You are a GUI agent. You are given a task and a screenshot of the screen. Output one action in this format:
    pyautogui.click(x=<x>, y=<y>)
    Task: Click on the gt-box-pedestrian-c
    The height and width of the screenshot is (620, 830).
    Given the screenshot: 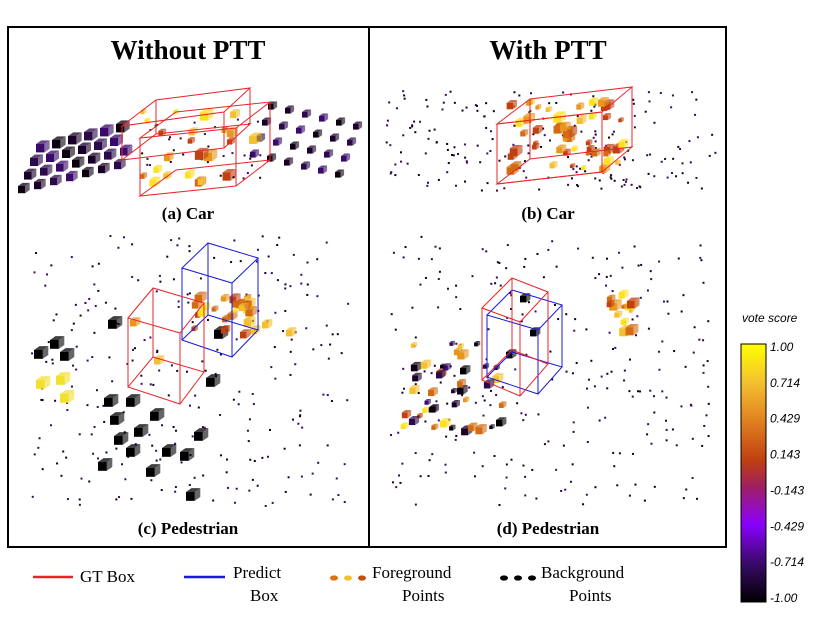 What is the action you would take?
    pyautogui.click(x=166, y=346)
    